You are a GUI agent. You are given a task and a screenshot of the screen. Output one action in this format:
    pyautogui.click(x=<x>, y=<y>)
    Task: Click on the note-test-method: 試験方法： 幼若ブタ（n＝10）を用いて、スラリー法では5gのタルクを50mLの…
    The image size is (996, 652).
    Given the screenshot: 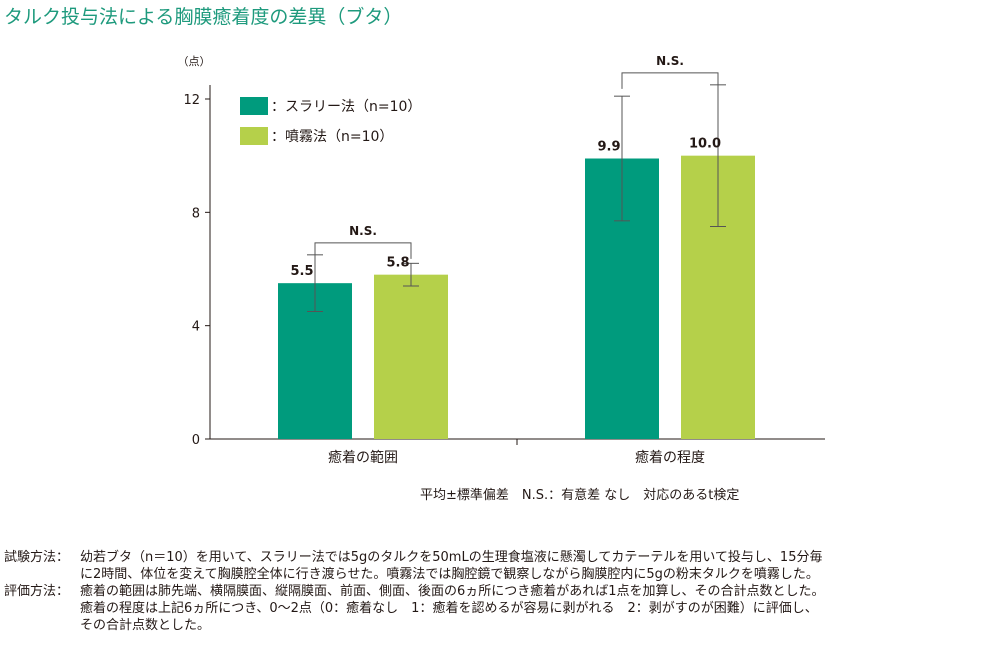 What is the action you would take?
    pyautogui.click(x=499, y=566)
    